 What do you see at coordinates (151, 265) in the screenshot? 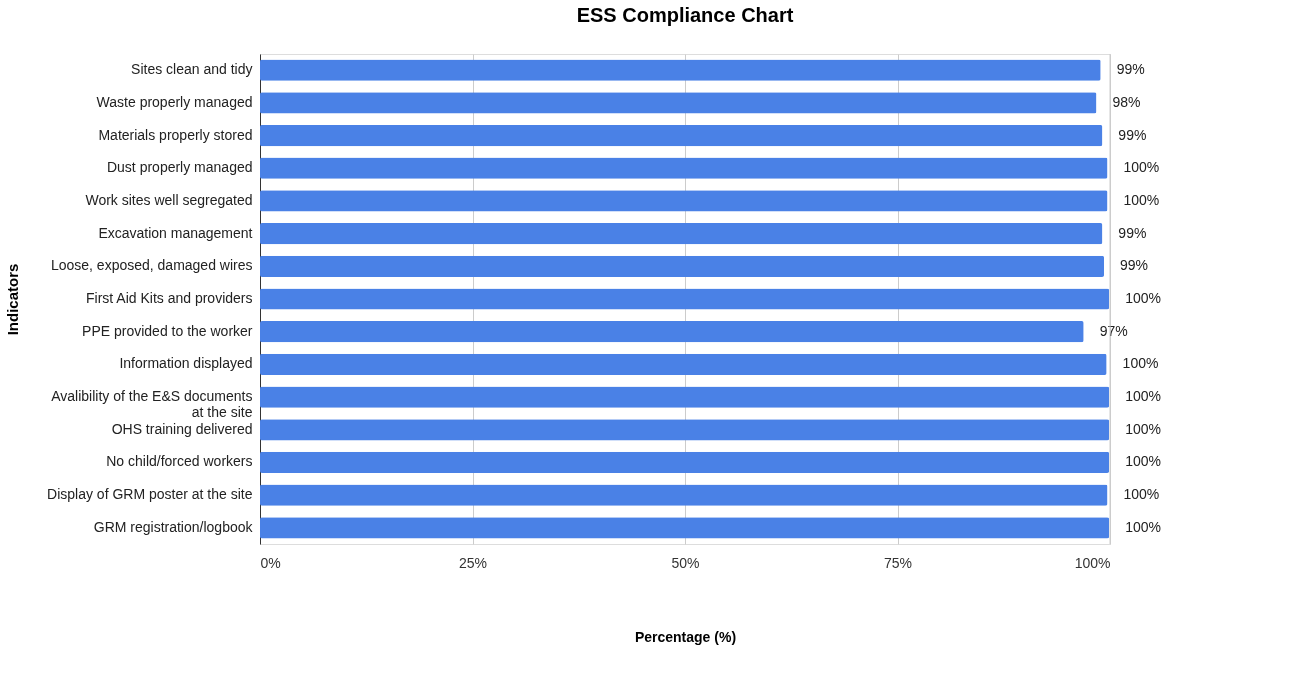
I see `y-tick-label: Loose, exposed, damaged wires` at bounding box center [151, 265].